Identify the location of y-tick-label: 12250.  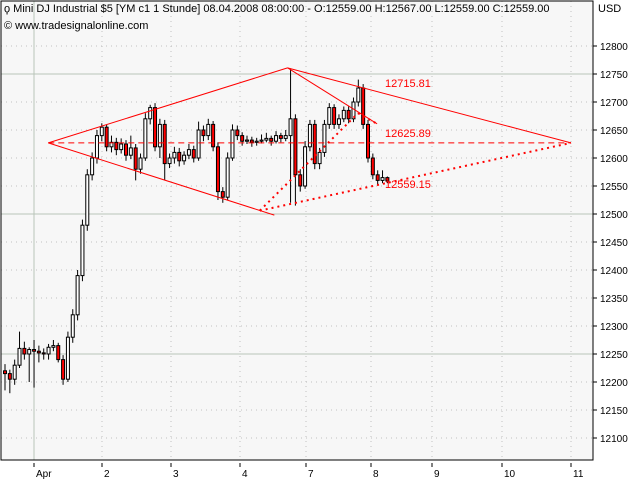
(614, 355).